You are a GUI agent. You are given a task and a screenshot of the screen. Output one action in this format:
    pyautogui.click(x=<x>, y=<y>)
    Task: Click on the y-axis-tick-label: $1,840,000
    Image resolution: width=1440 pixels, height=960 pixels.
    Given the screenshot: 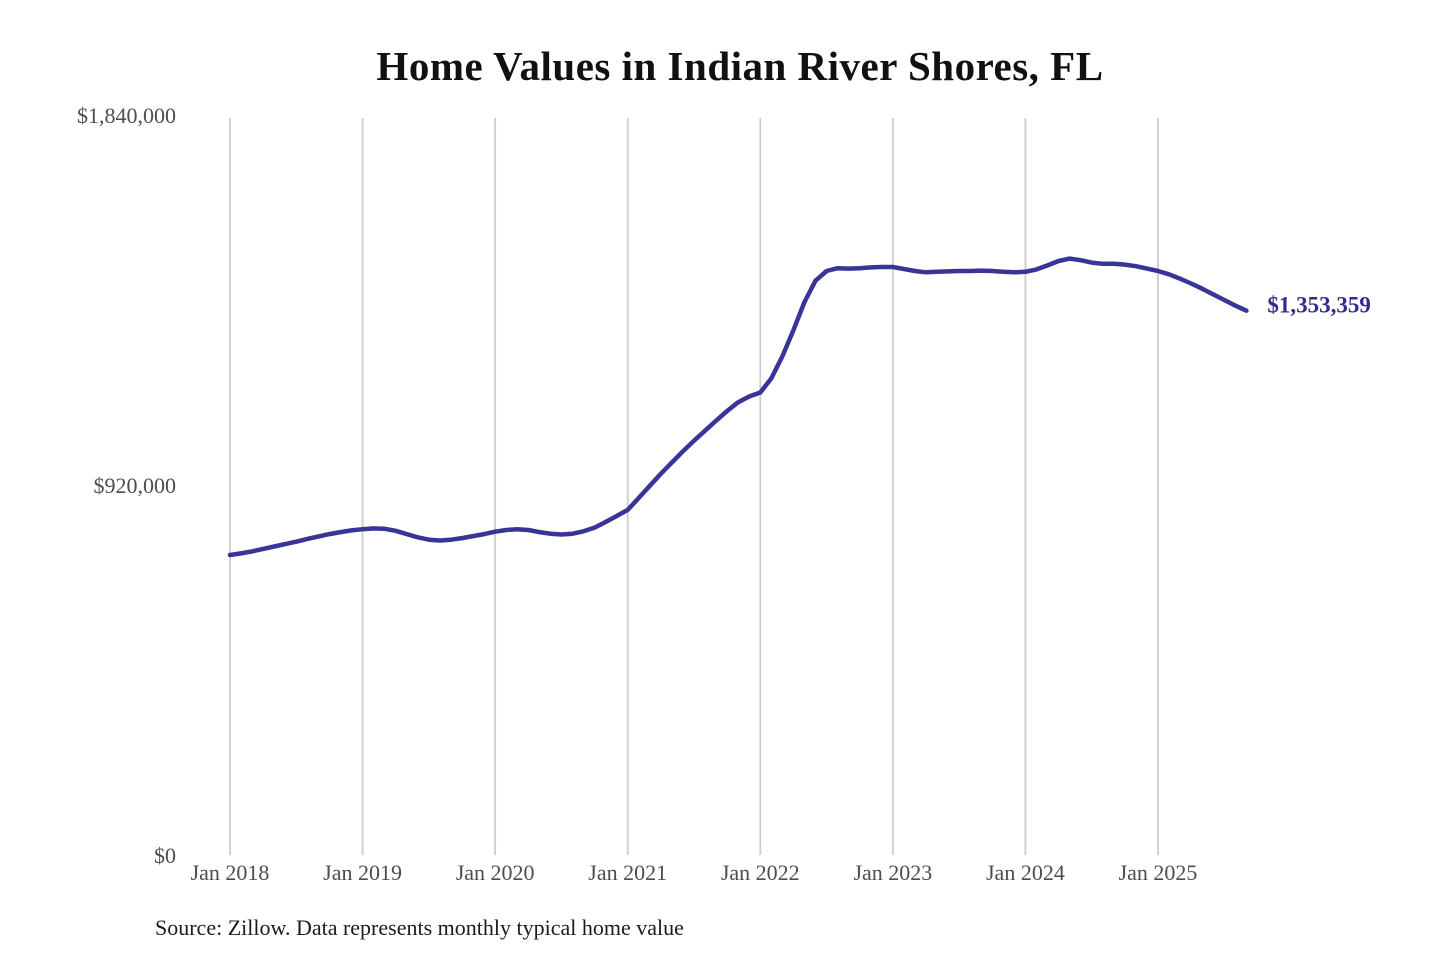 What is the action you would take?
    pyautogui.click(x=126, y=115)
    